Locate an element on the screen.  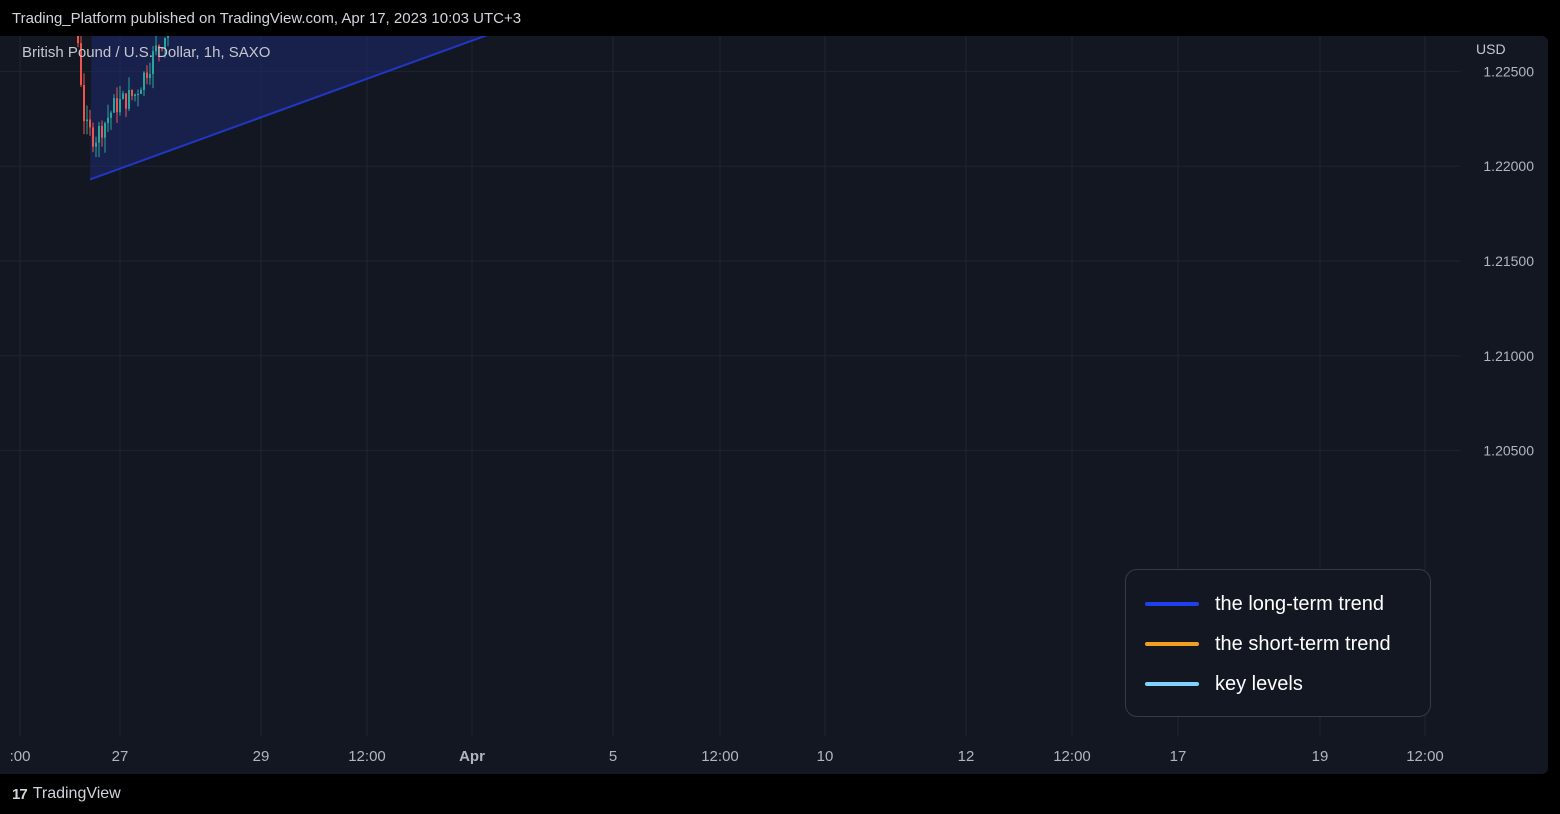
price-tick-label: 1.20500 is located at coordinates (1508, 451).